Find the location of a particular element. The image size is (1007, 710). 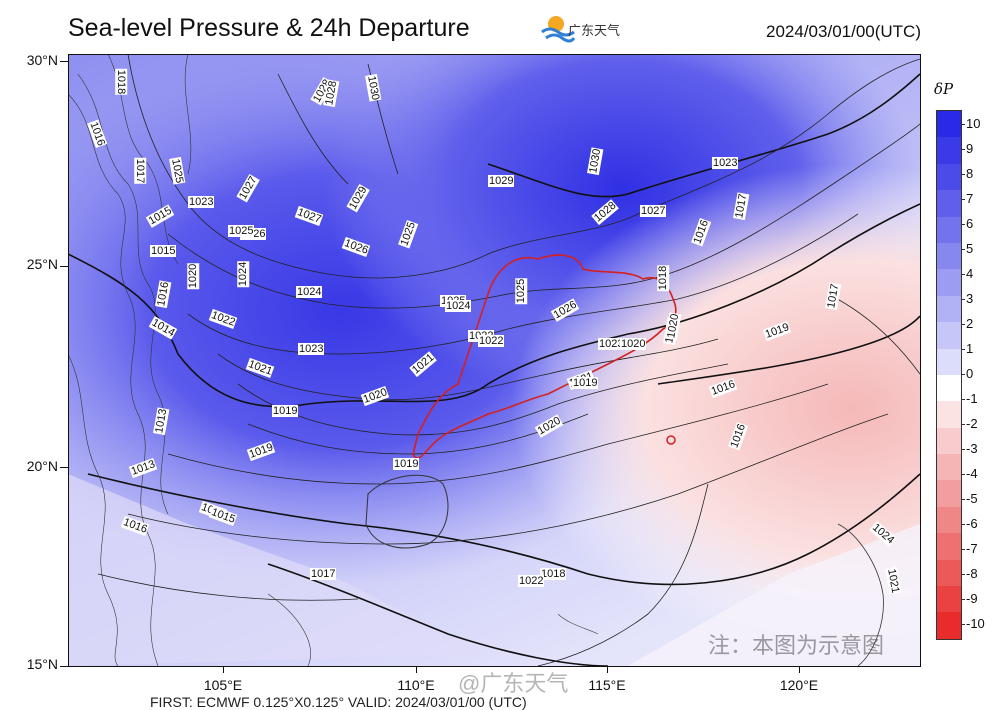

map-title: Sea-level Pressure & 24h Departure is located at coordinates (269, 28).